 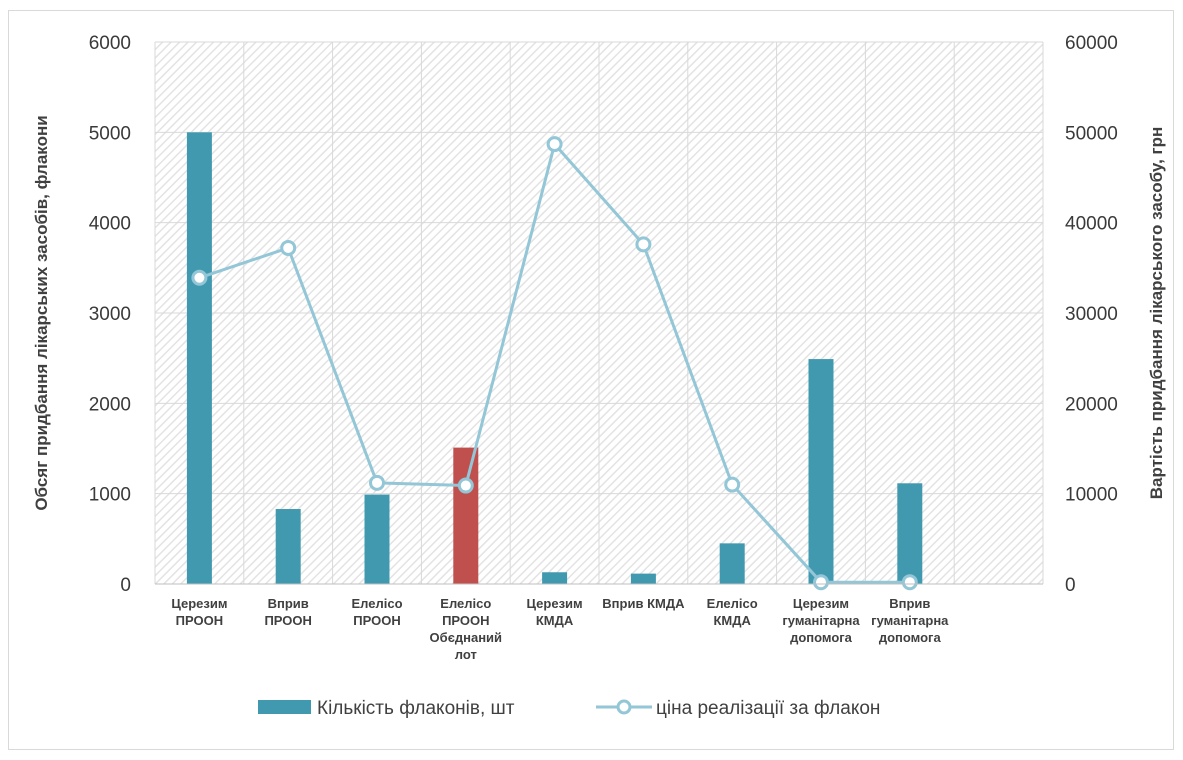 What do you see at coordinates (732, 612) in the screenshot?
I see `x-category-label: Елелісо КМДА` at bounding box center [732, 612].